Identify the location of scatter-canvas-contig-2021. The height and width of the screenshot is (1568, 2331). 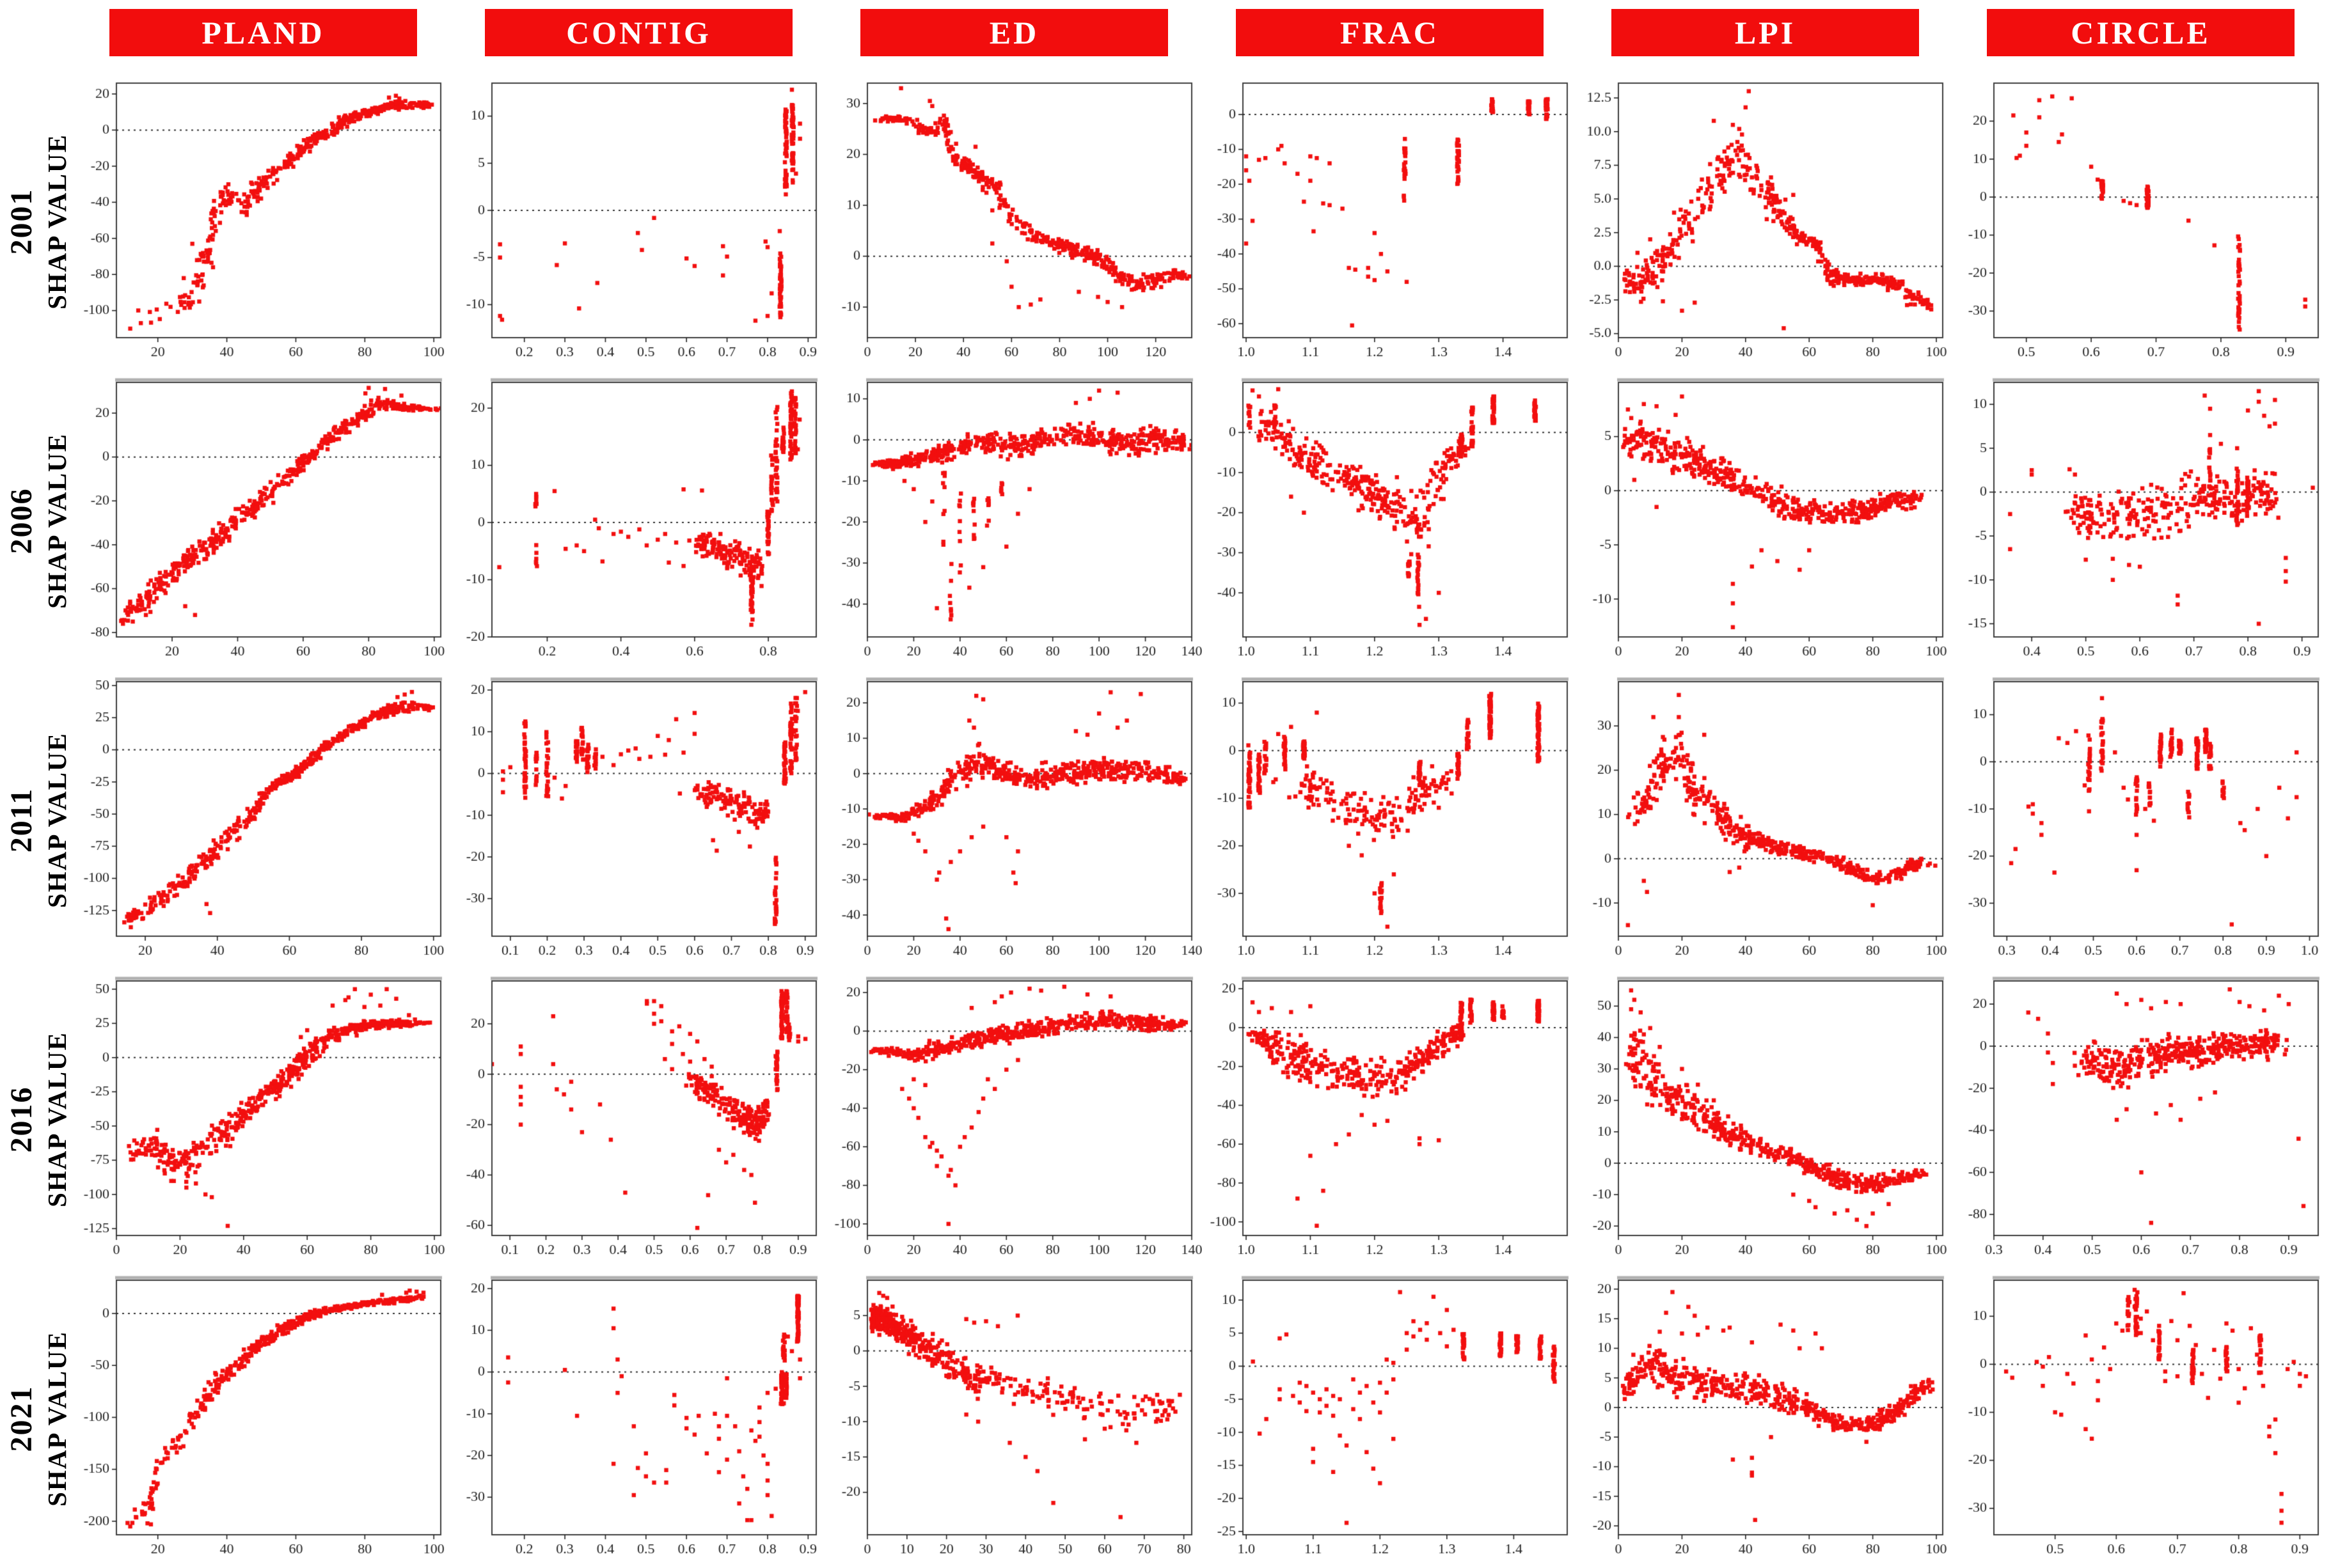
(638, 1418).